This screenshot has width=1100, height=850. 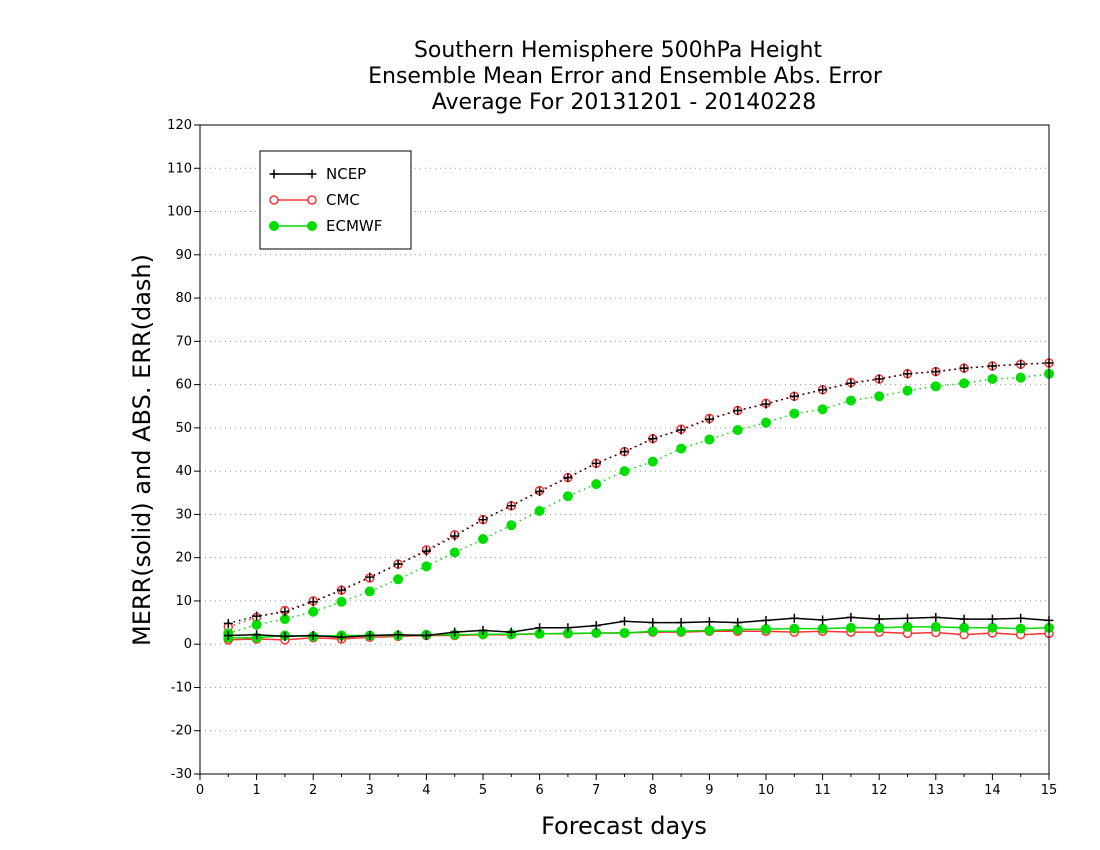 I want to click on y-tick-label: 80, so click(x=183, y=298).